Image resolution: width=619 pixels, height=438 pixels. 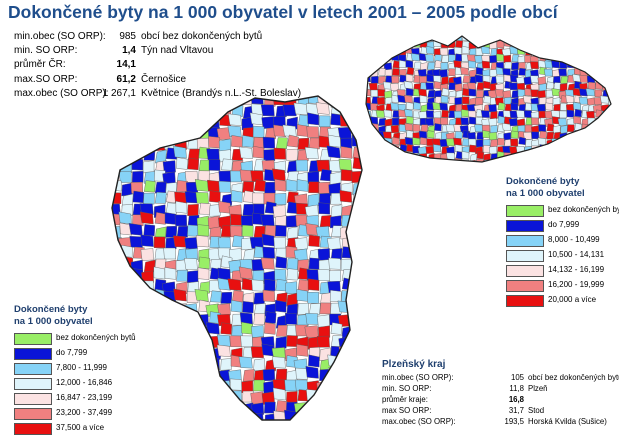 What do you see at coordinates (126, 65) in the screenshot?
I see `stat-value: 14,1` at bounding box center [126, 65].